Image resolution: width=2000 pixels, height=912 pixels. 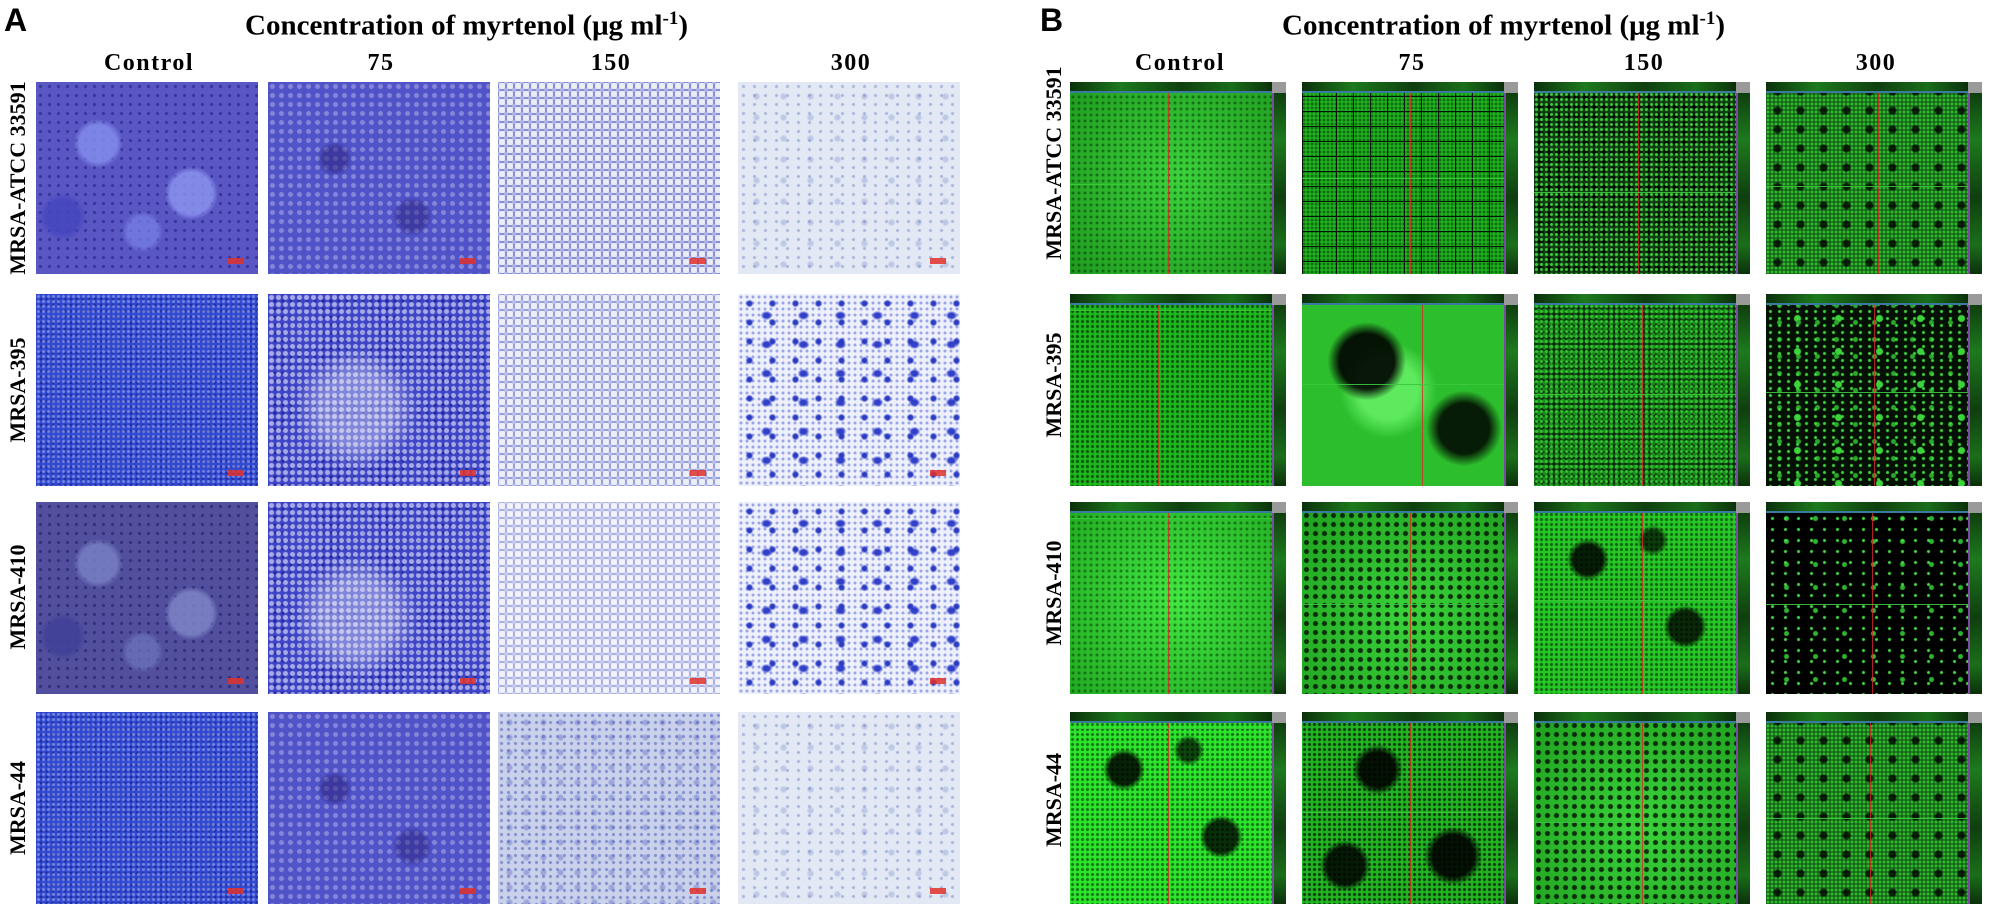 I want to click on panel-a-title-text: Concentration of myrtenol (μg ml, so click(x=454, y=25).